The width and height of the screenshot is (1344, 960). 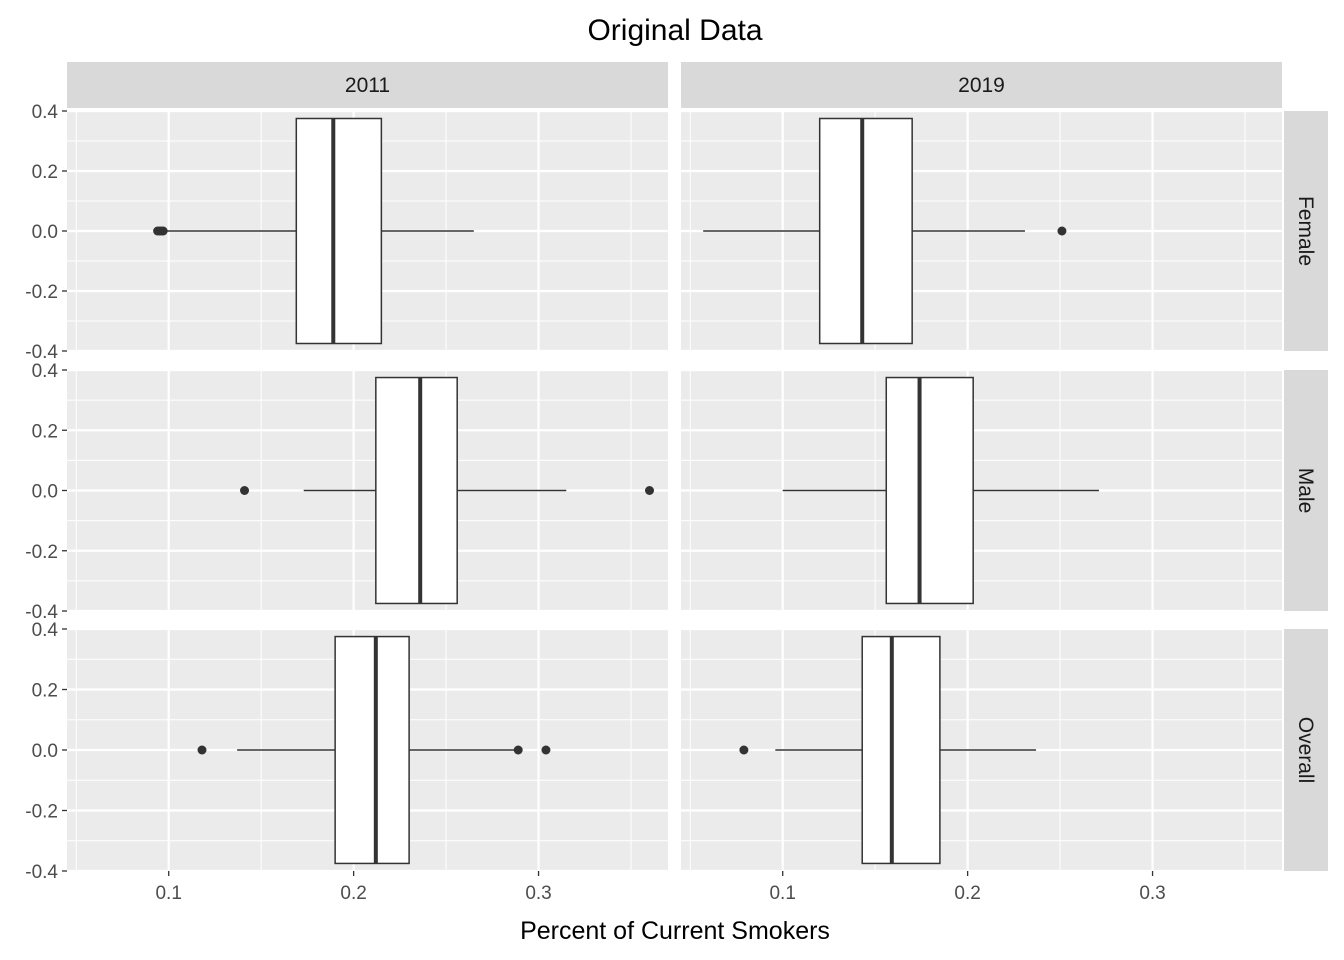 I want to click on boxplot-2019-male, so click(x=940, y=490).